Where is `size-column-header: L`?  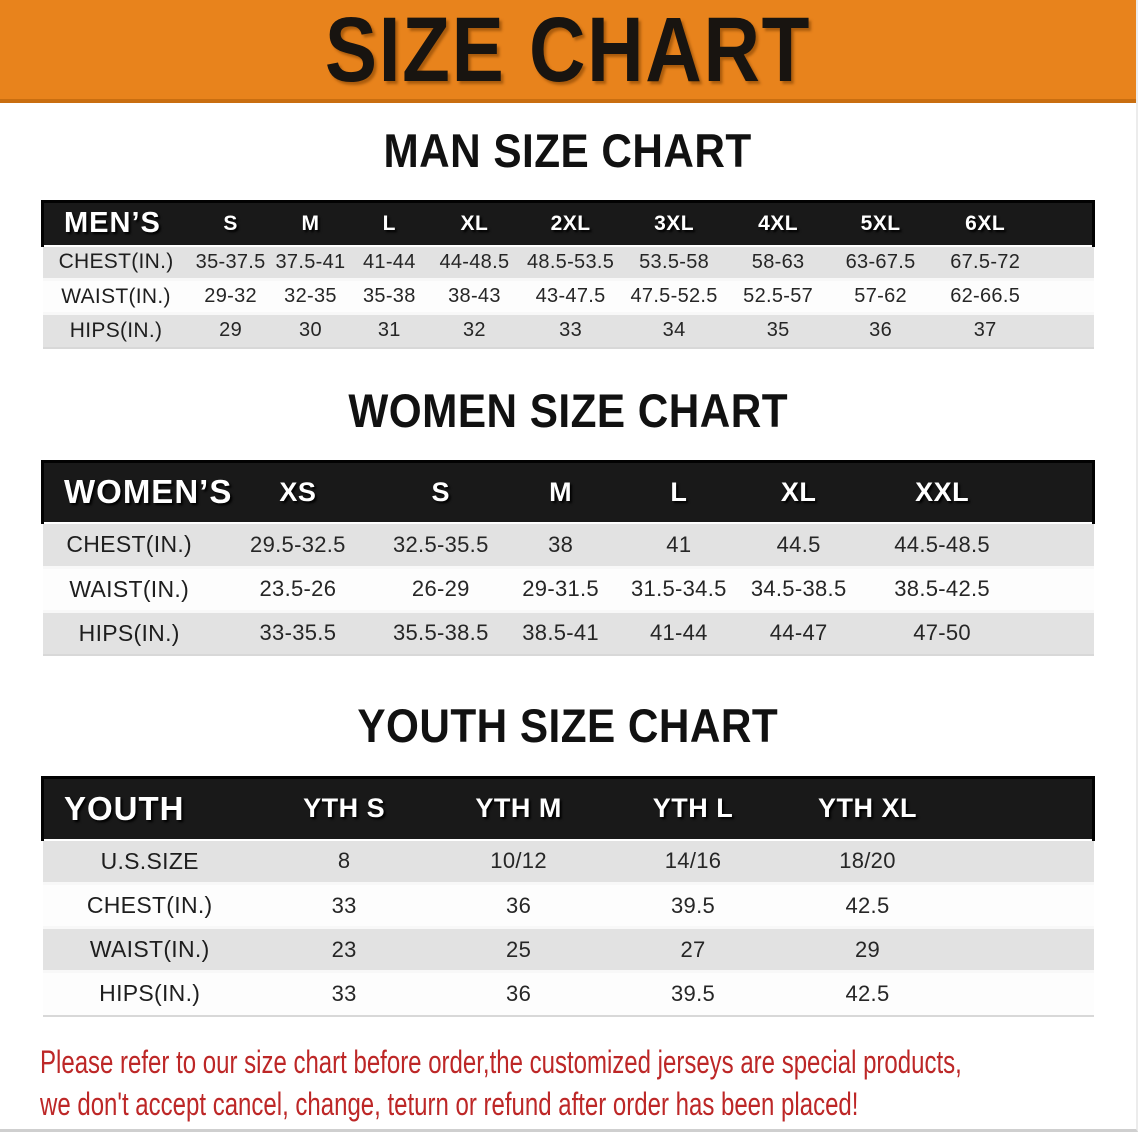
size-column-header: L is located at coordinates (389, 223).